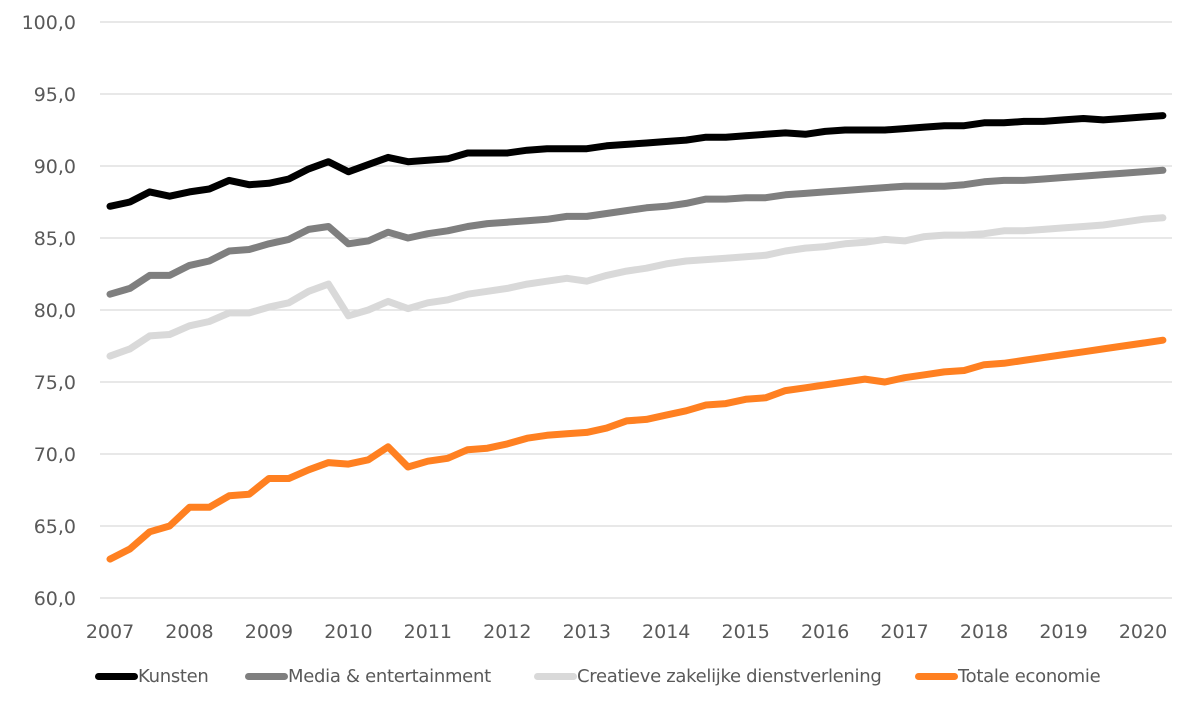  I want to click on x-tick-label: 2010, so click(348, 632).